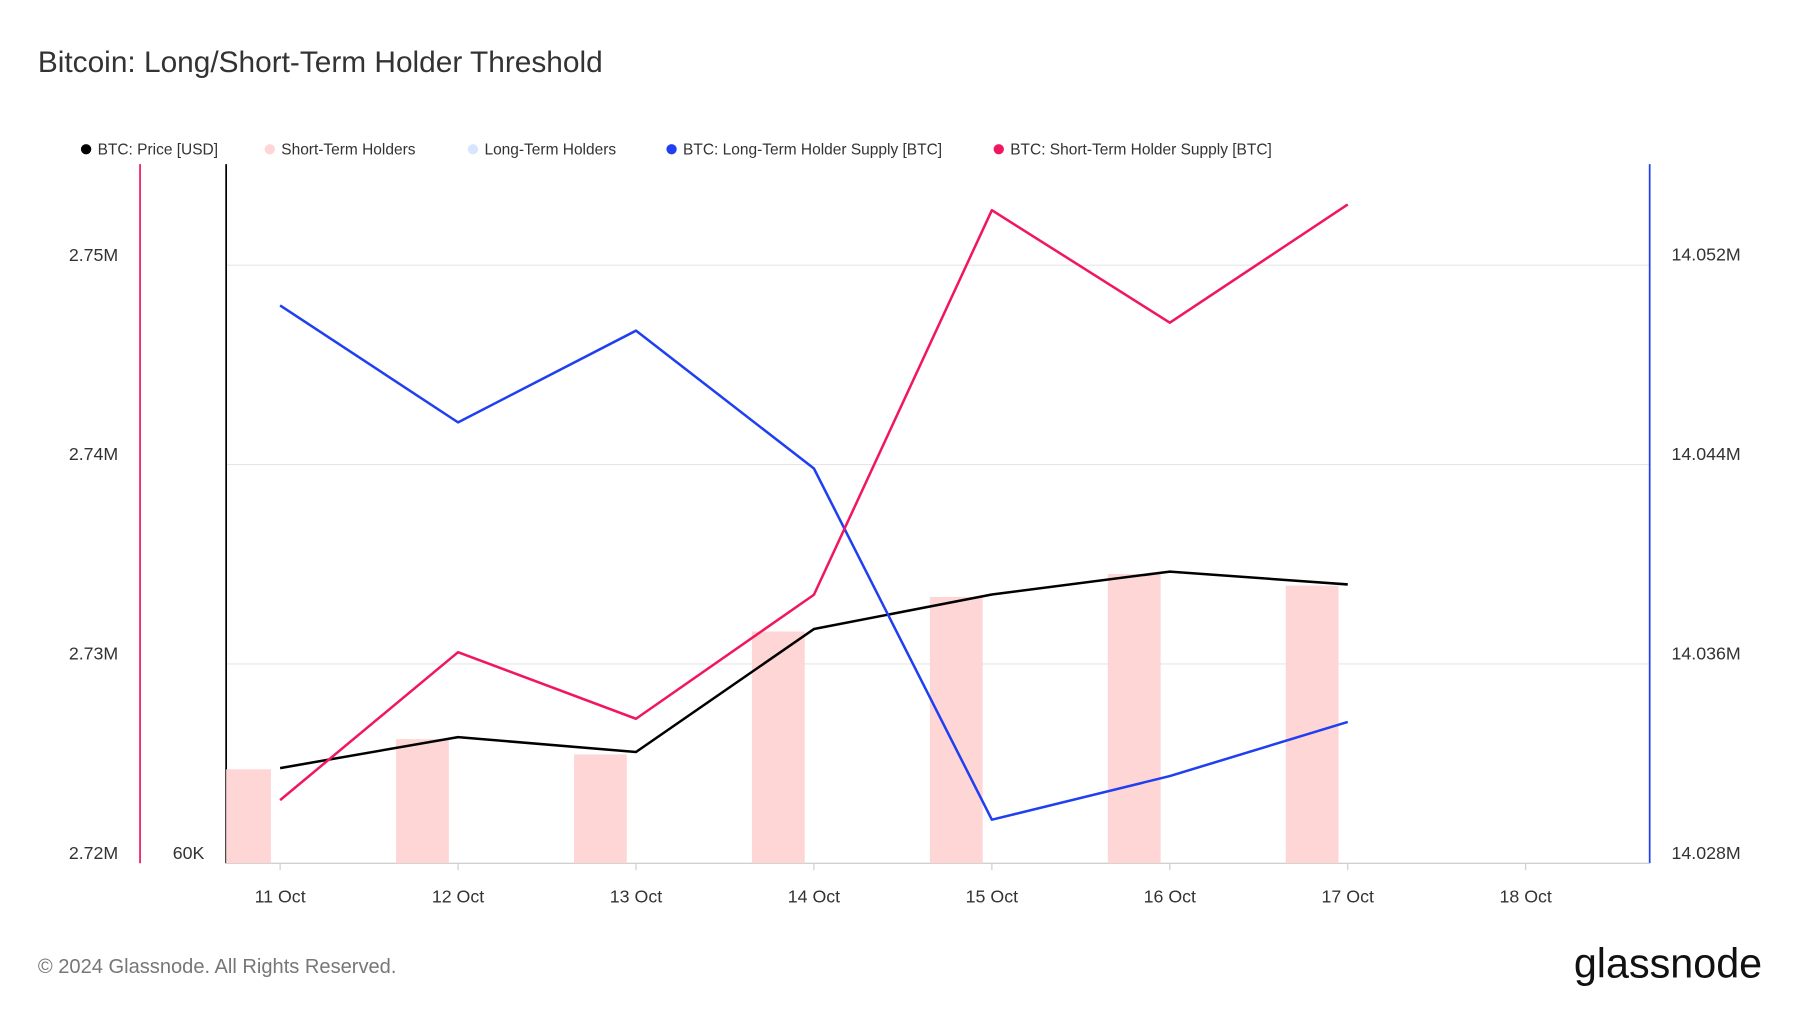 The width and height of the screenshot is (1800, 1013). What do you see at coordinates (812, 149) in the screenshot?
I see `legend-label: BTC: Long-Term Holder Supply [BTC]` at bounding box center [812, 149].